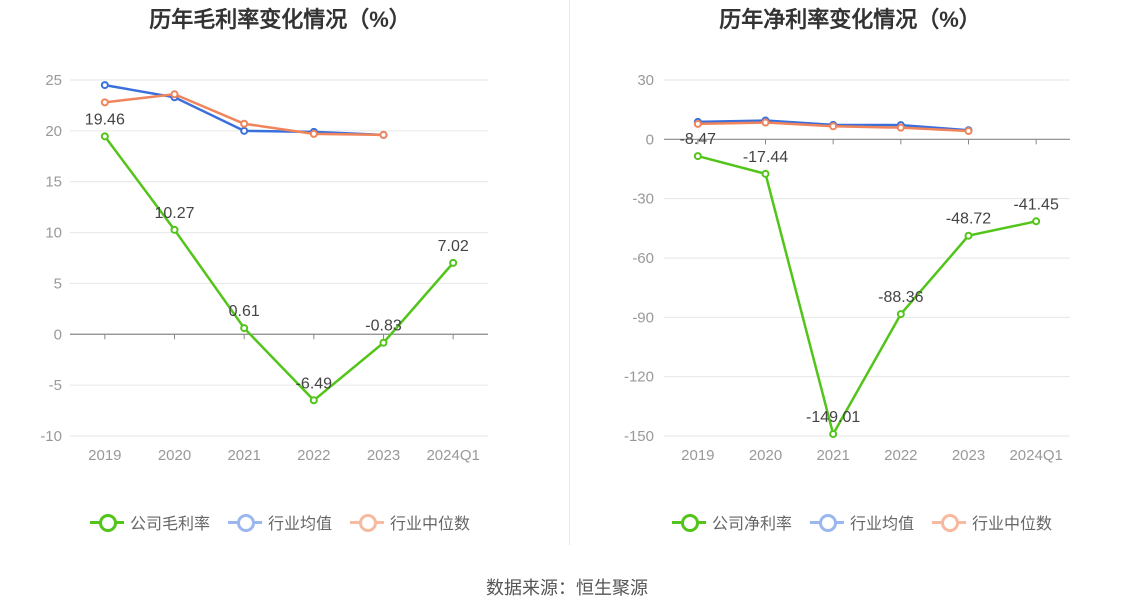 Image resolution: width=1134 pixels, height=612 pixels. I want to click on y-tick-label: -90, so click(643, 317).